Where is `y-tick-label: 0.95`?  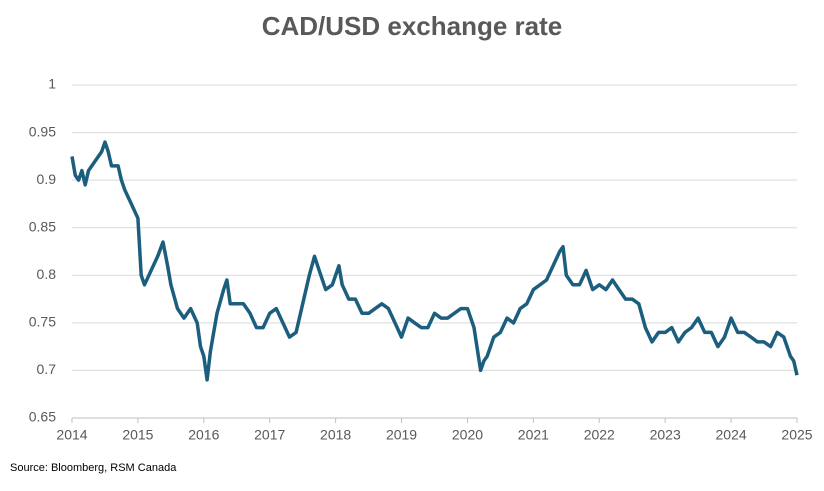
y-tick-label: 0.95 is located at coordinates (42, 131).